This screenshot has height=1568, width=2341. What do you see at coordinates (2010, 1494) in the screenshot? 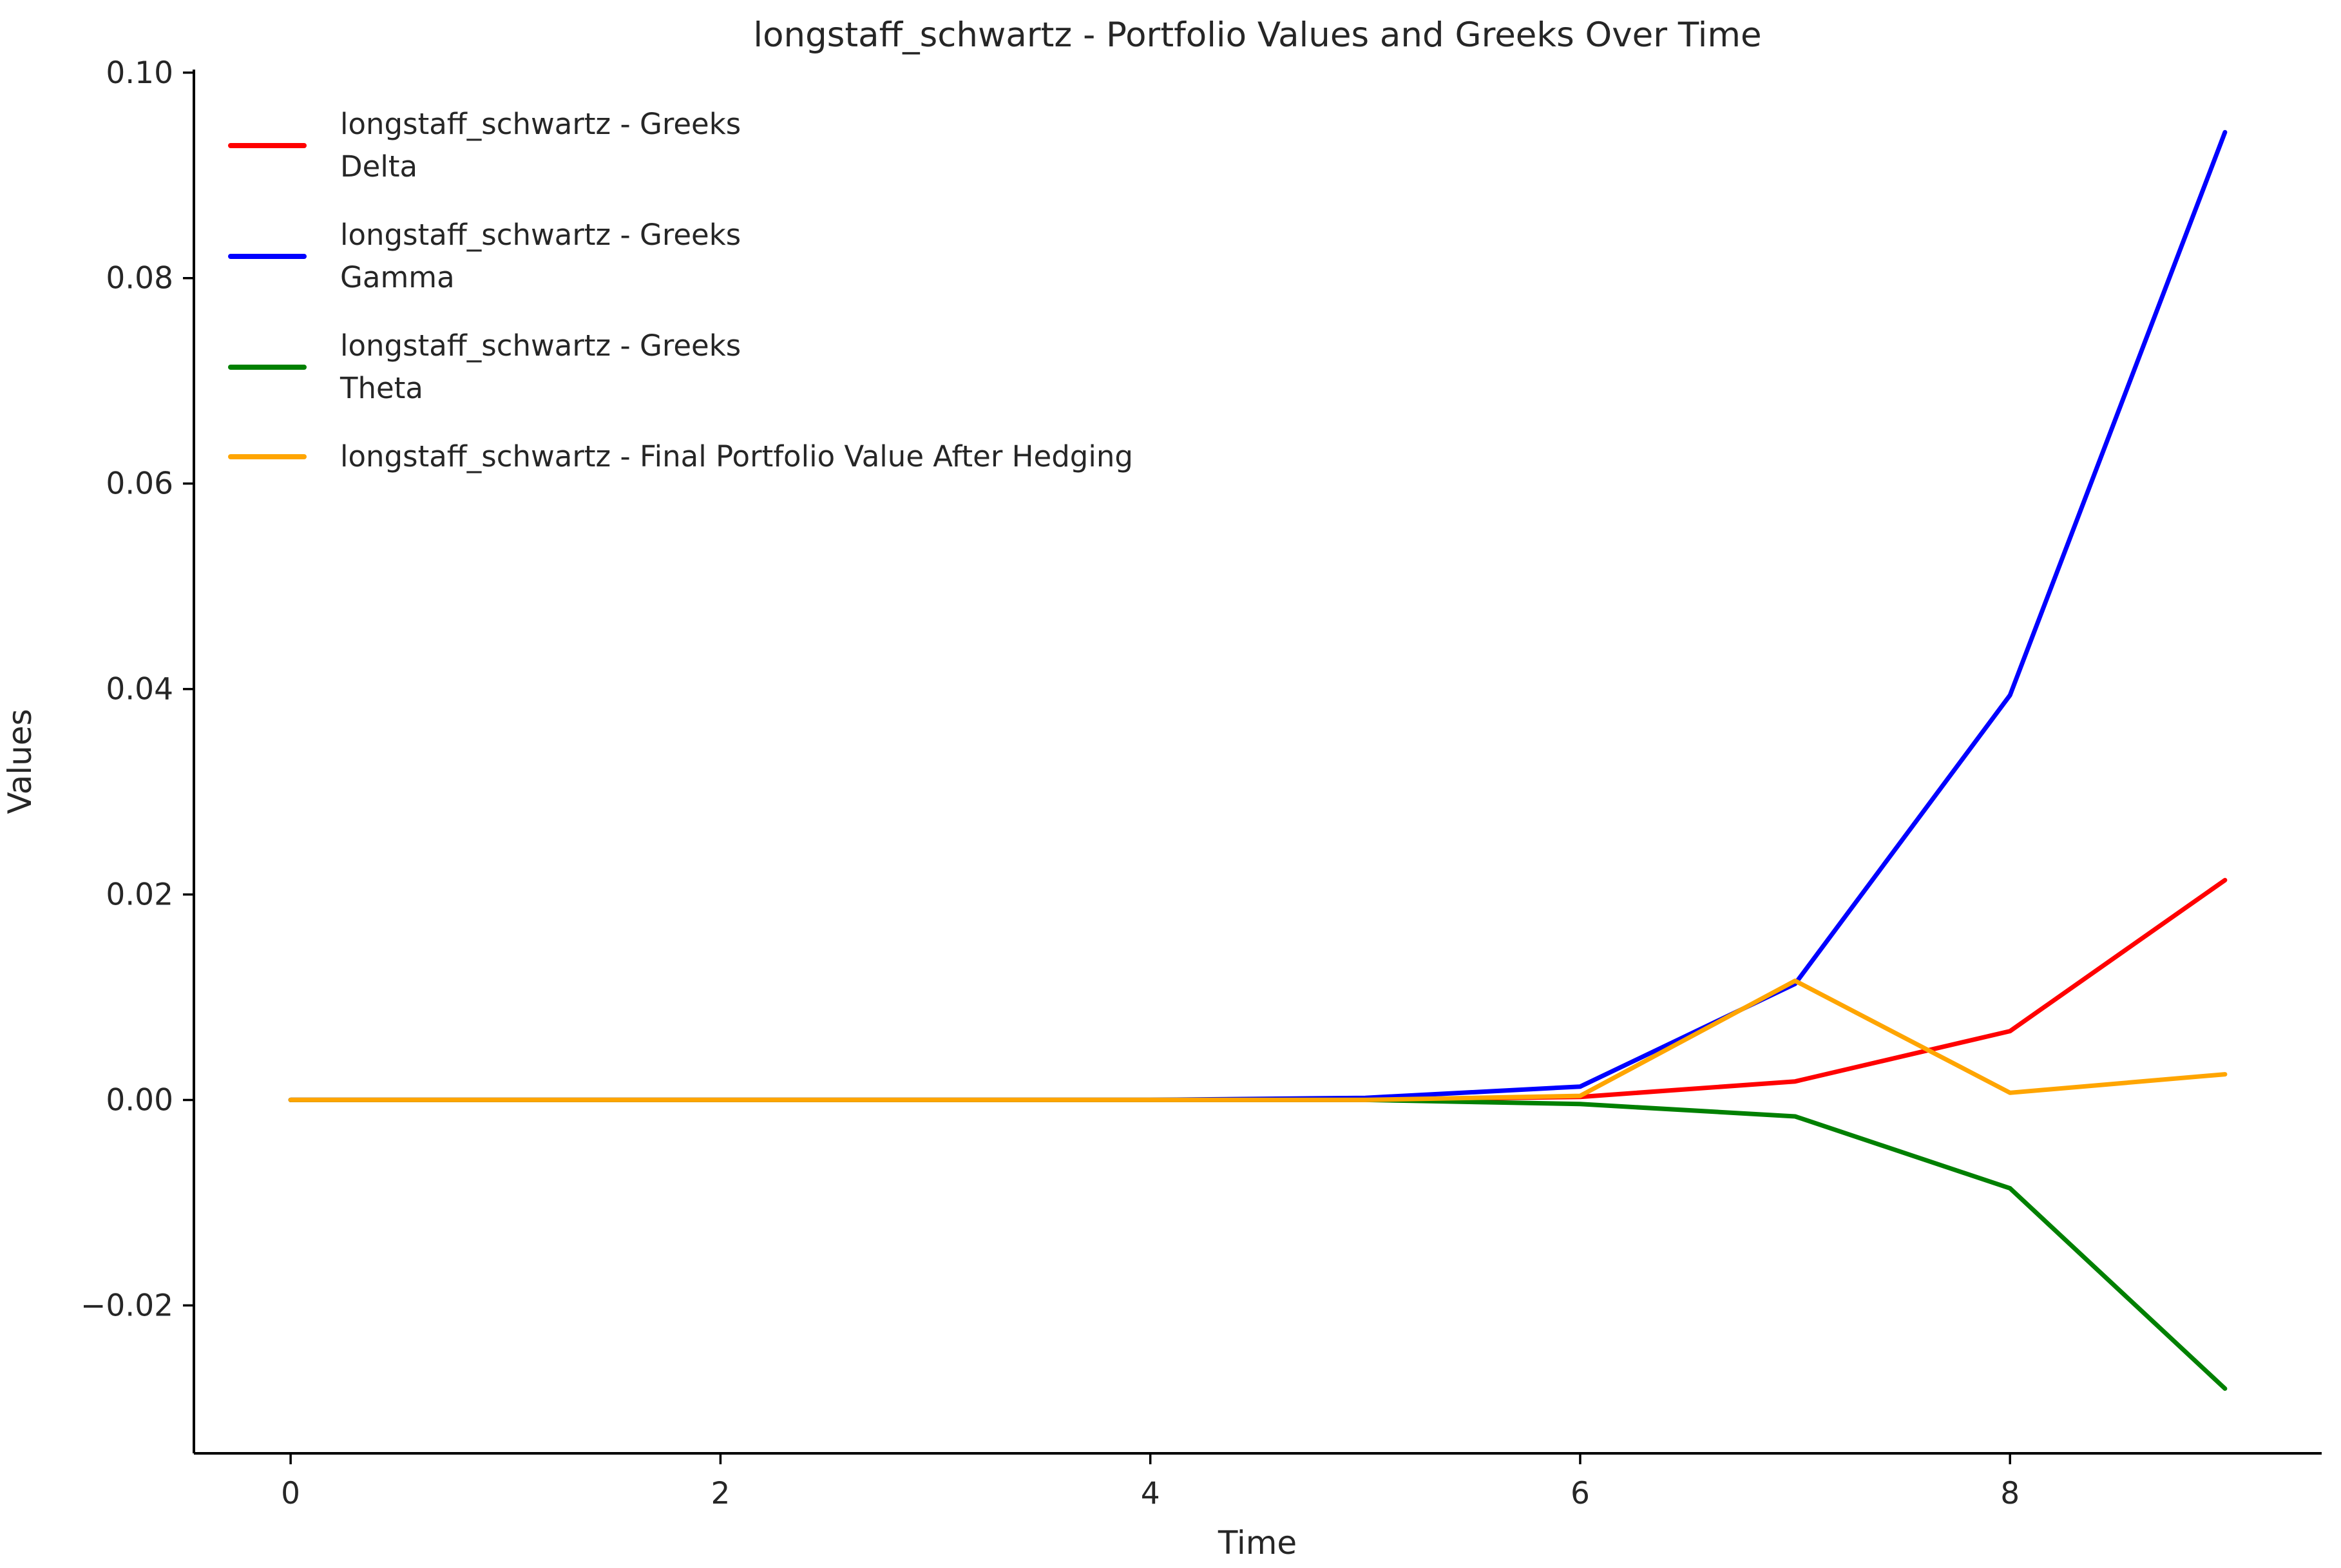
I see `x-tick-label: 8` at bounding box center [2010, 1494].